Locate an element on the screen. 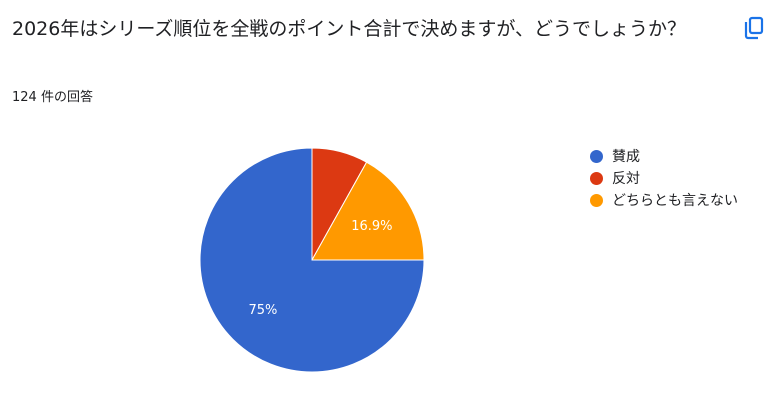  legend-label: どちらとも言えない is located at coordinates (675, 201).